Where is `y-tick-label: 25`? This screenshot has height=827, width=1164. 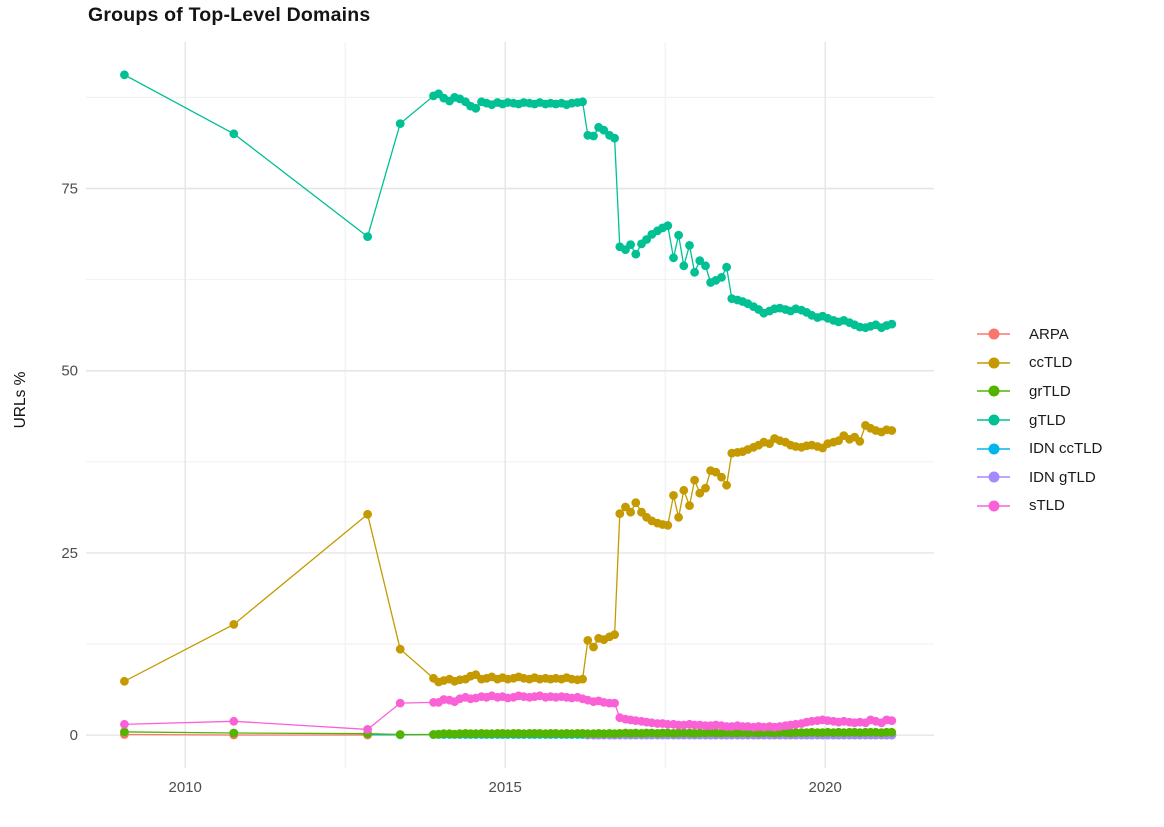
y-tick-label: 25 is located at coordinates (69, 553).